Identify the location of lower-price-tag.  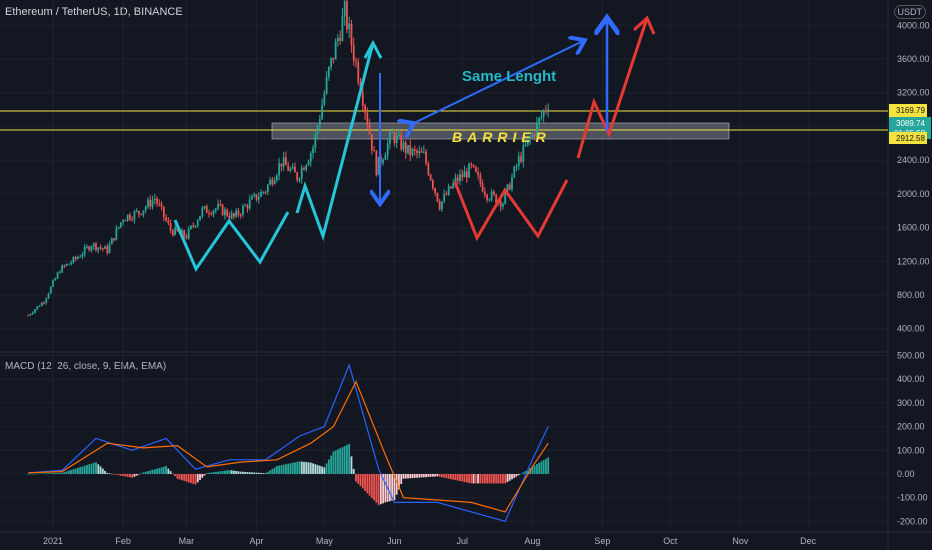
(908, 138).